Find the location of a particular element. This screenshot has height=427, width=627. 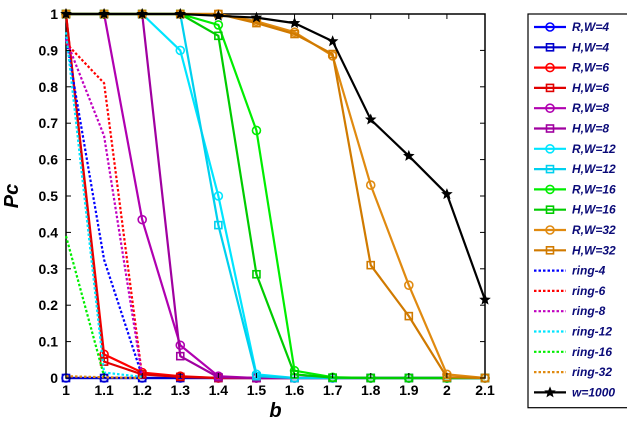

y-tick-label: 0.4 is located at coordinates (49, 232).